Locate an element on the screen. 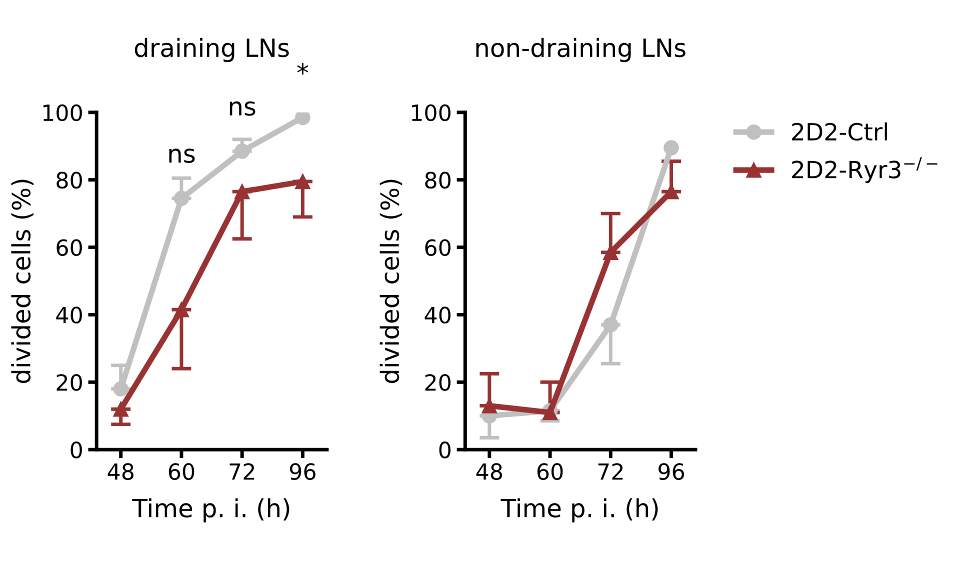 The image size is (966, 562). legend-label: 2D2-Ctrl is located at coordinates (839, 131).